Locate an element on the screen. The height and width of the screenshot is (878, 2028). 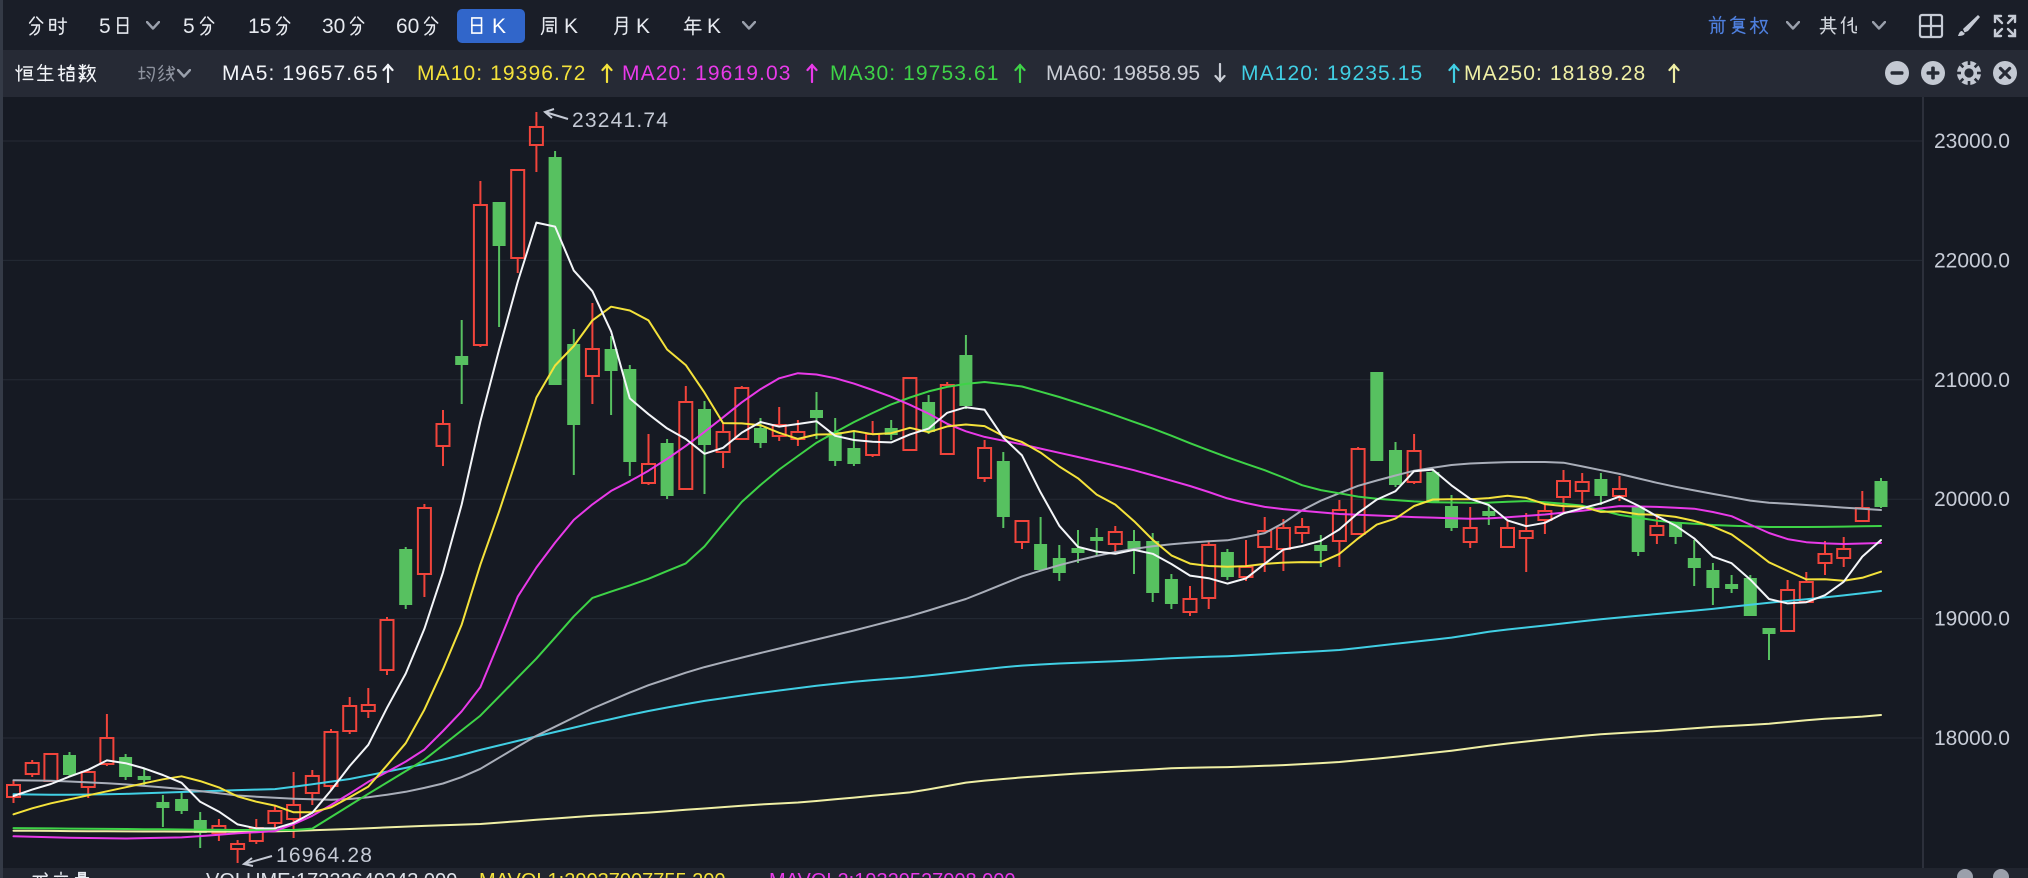
svg-text: 23000.0 is located at coordinates (1972, 141).